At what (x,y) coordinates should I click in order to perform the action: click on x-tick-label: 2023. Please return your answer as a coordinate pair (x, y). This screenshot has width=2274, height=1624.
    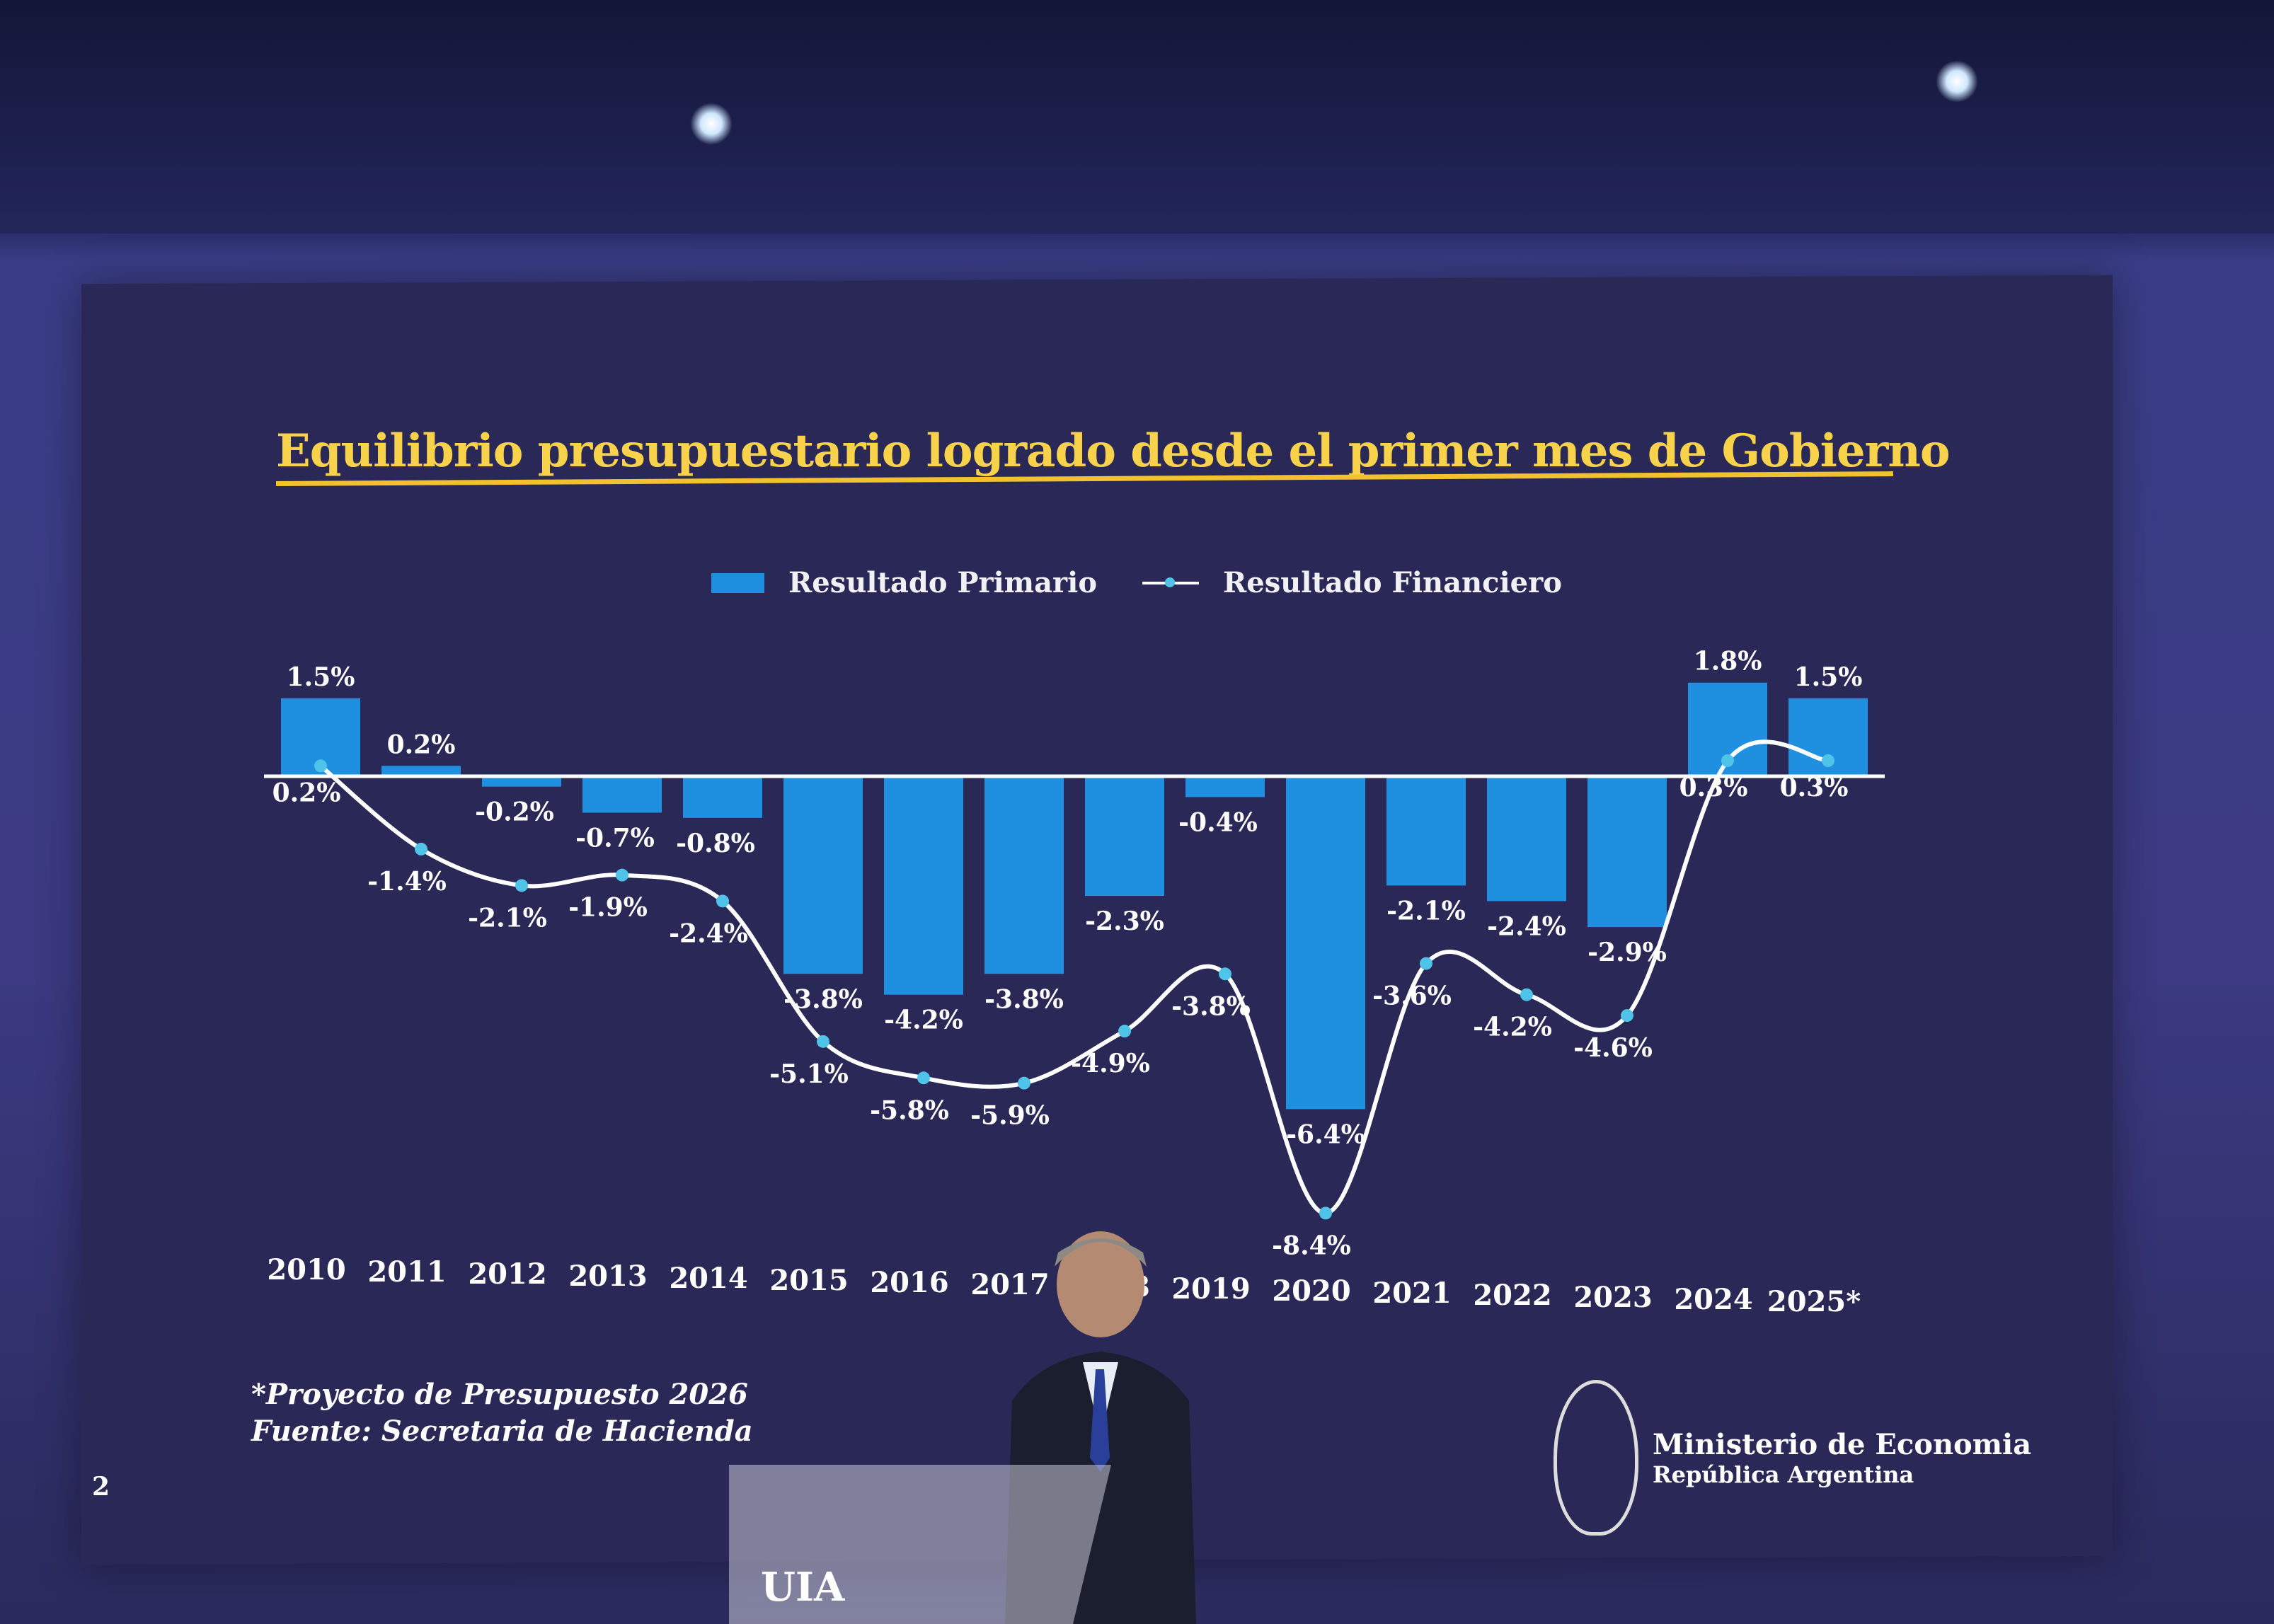
    Looking at the image, I should click on (1613, 1297).